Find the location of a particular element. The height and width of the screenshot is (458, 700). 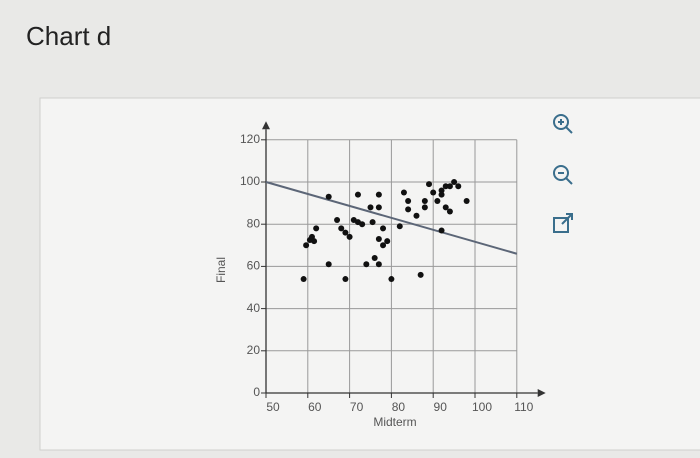

x-tick-label: 80 is located at coordinates (399, 407).